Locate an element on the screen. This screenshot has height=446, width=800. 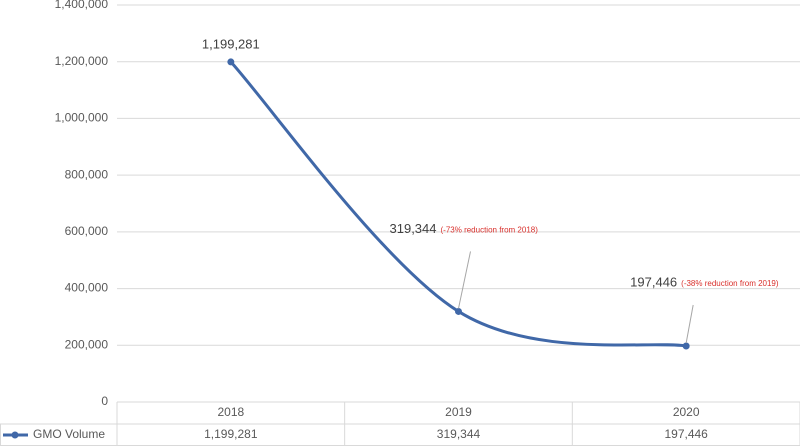
y-tick-label: 600,000 is located at coordinates (87, 231).